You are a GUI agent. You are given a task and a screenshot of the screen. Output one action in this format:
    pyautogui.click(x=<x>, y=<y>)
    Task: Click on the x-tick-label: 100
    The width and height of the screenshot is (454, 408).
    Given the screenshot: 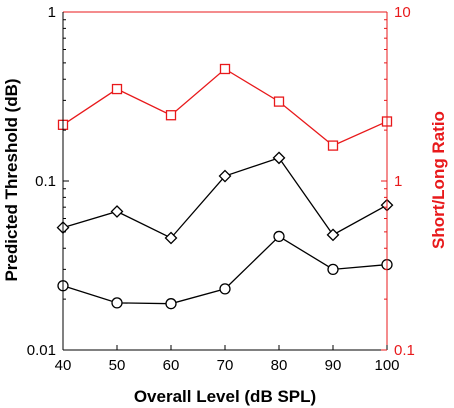 What is the action you would take?
    pyautogui.click(x=386, y=365)
    